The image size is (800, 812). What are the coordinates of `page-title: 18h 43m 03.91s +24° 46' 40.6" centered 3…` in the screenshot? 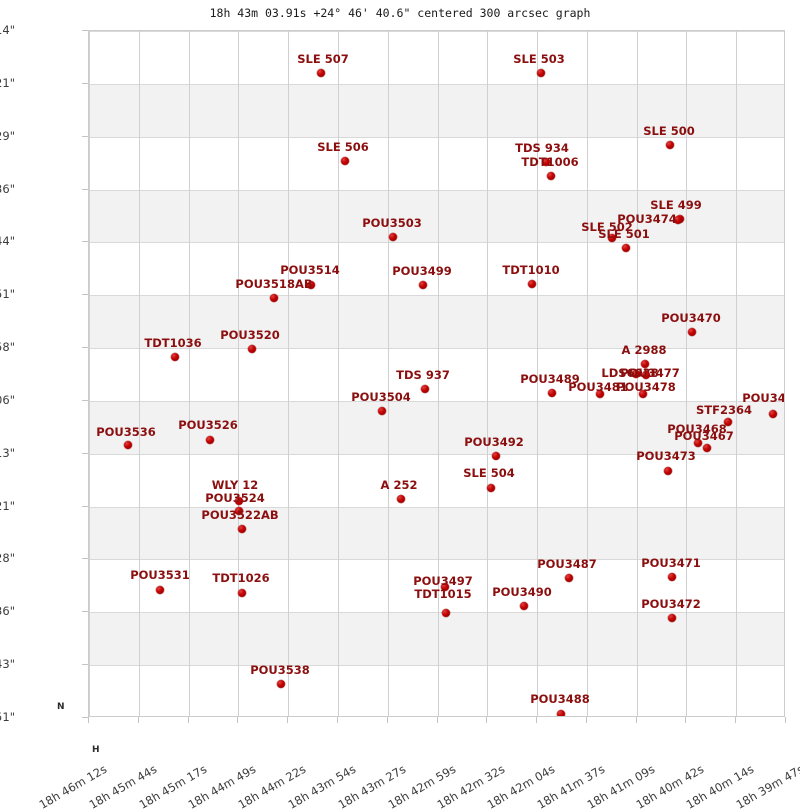 It's located at (400, 13).